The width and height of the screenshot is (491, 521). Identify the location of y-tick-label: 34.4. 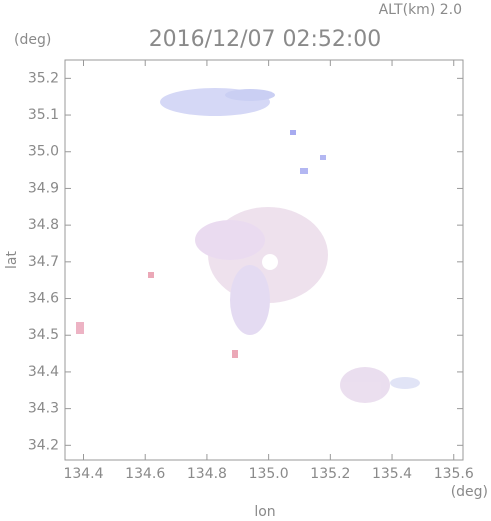
(43, 372).